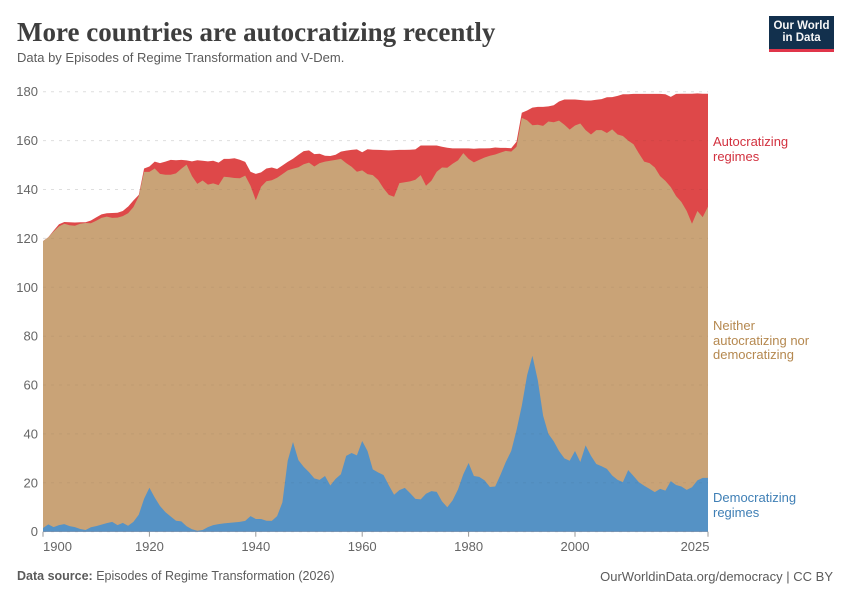 This screenshot has width=850, height=600. Describe the element at coordinates (255, 546) in the screenshot. I see `svg-text: 1940` at that location.